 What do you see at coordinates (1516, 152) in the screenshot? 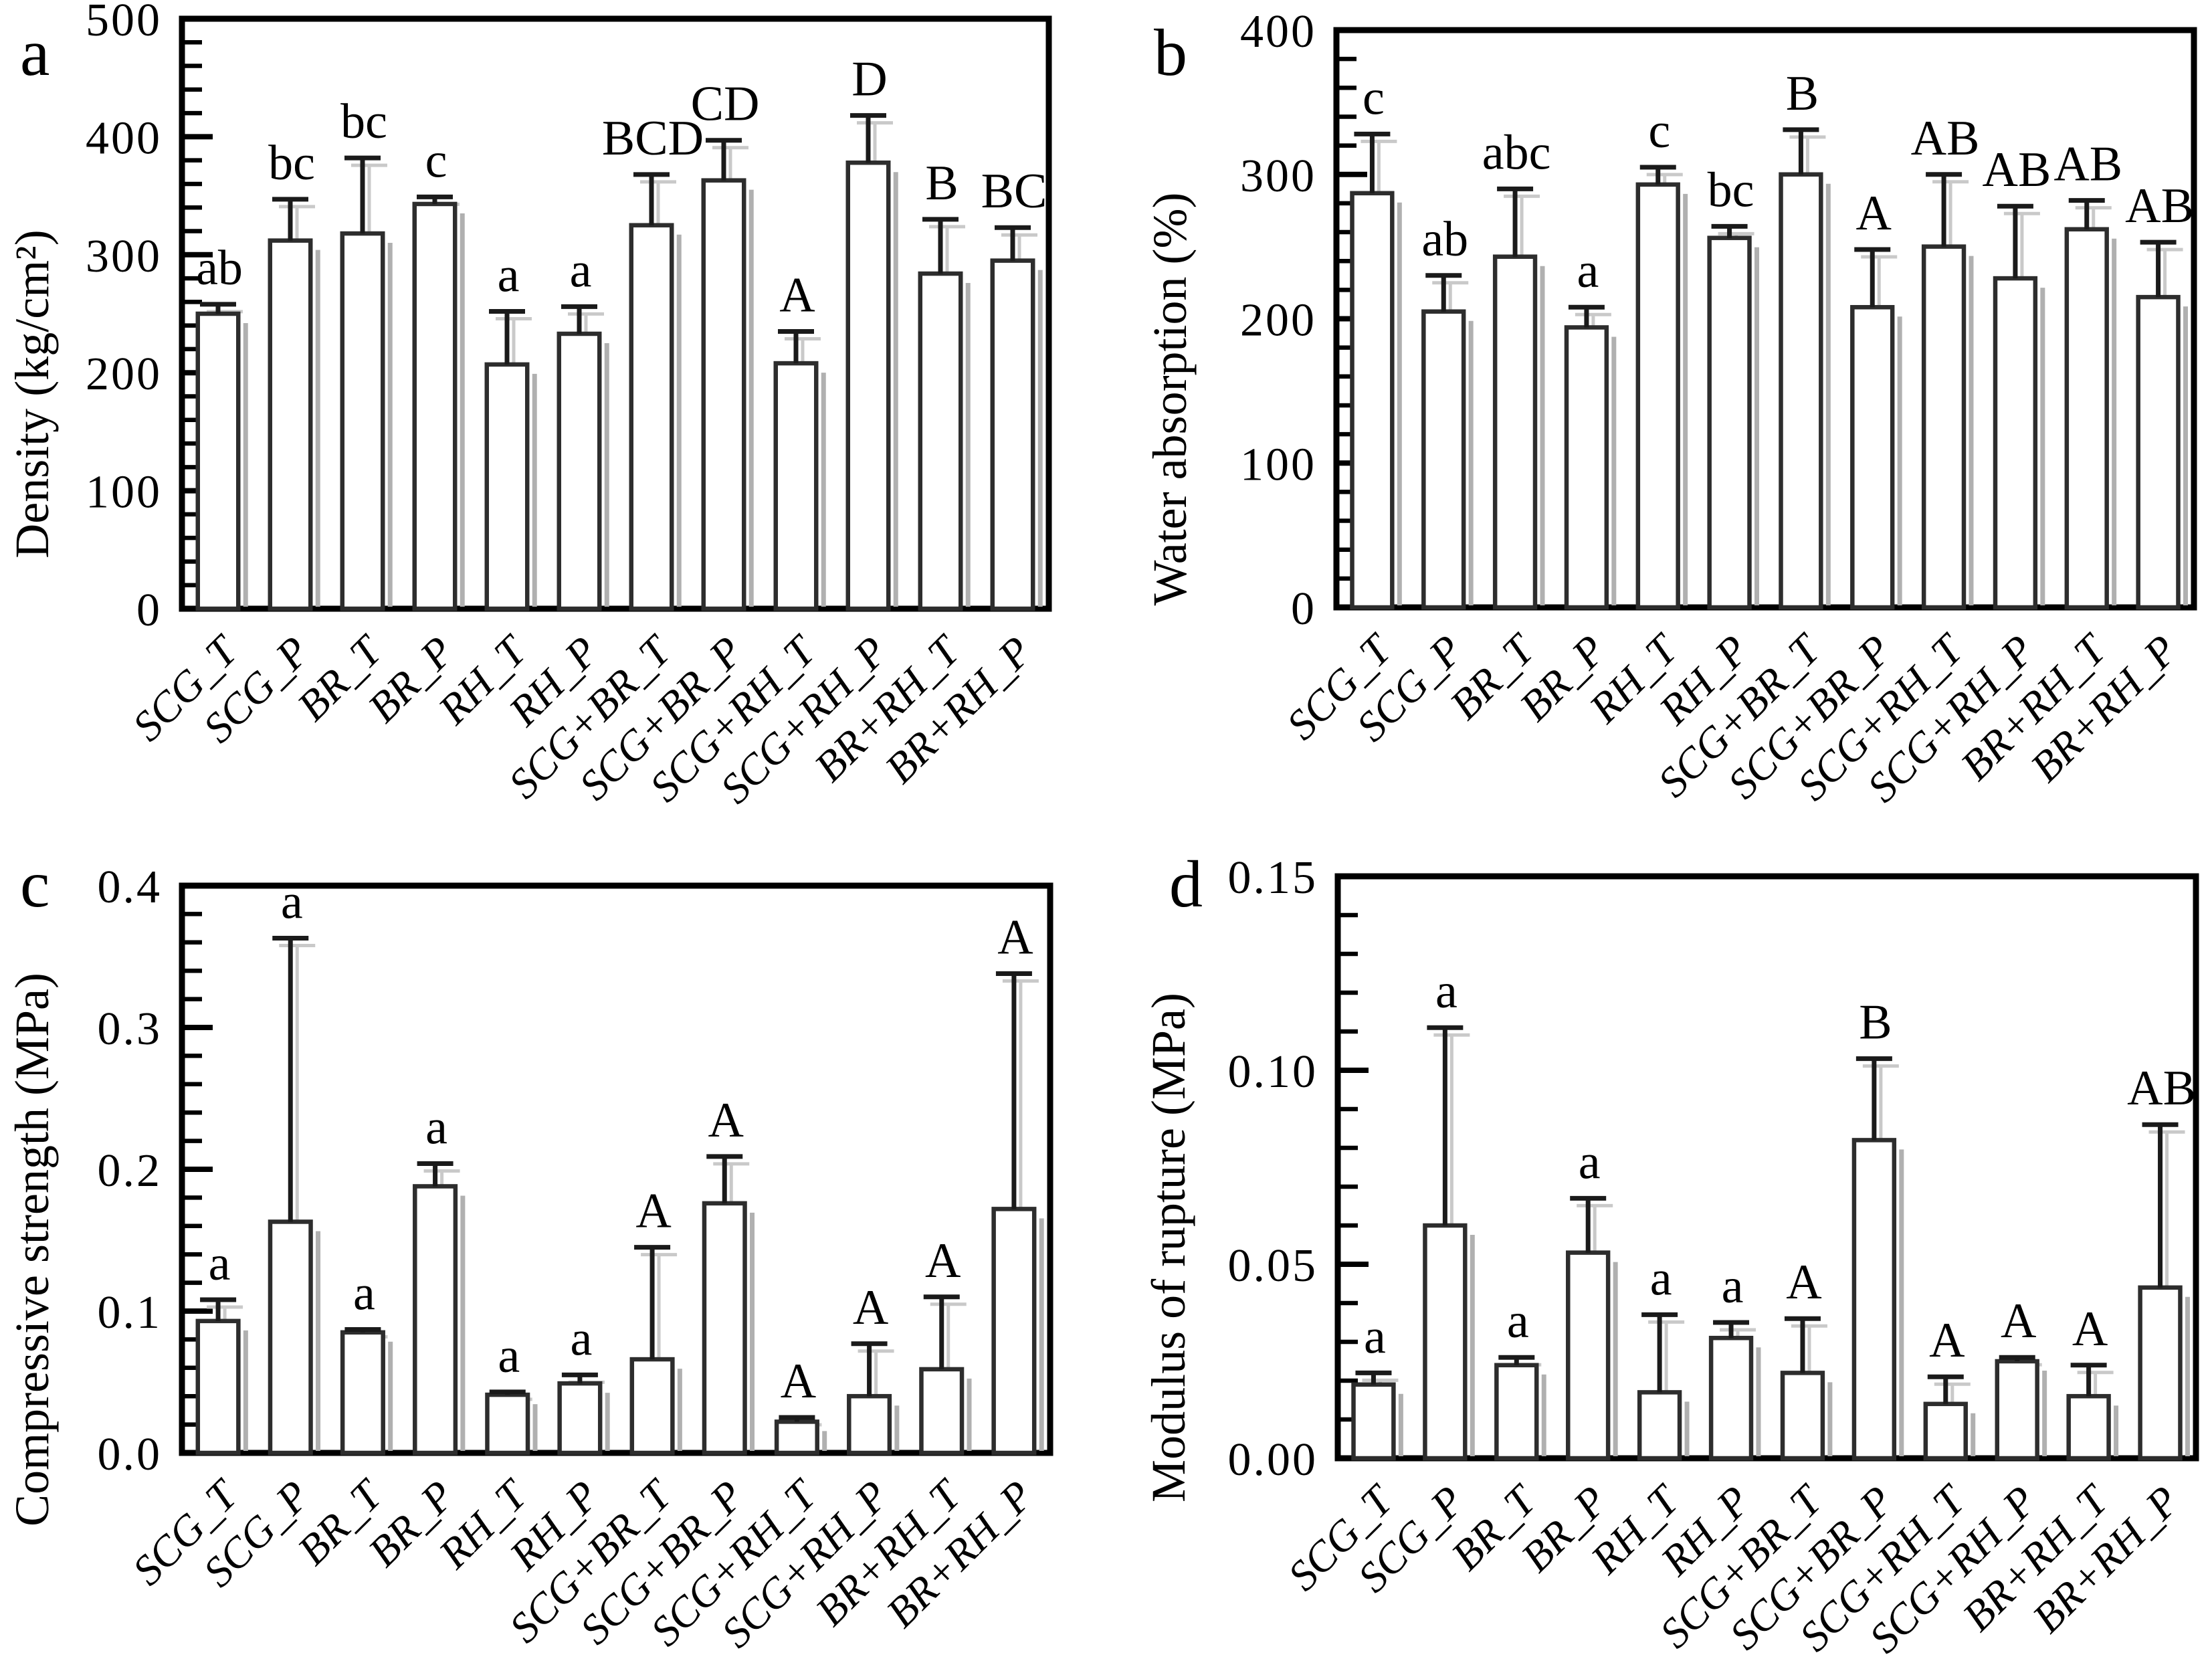
I see `significance-letter: abc` at bounding box center [1516, 152].